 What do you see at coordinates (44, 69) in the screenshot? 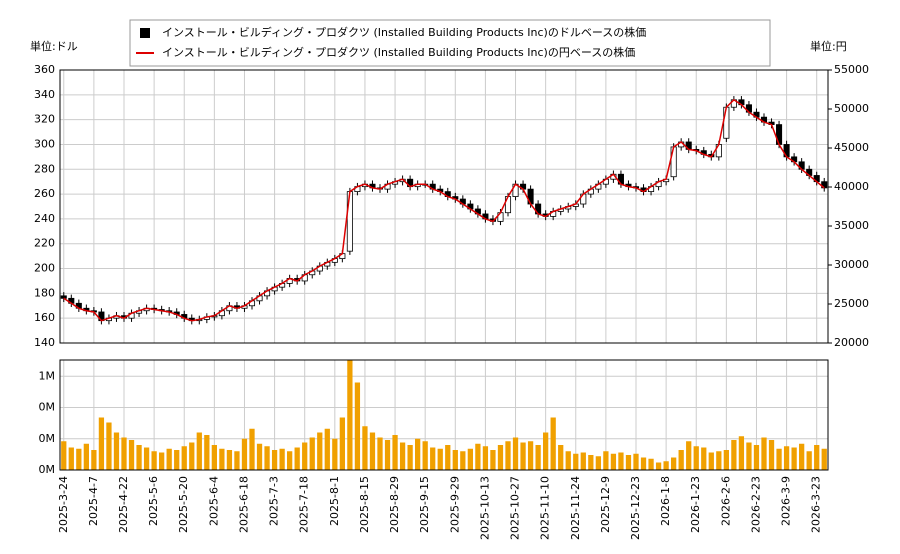
I see `y-tick-label: 360` at bounding box center [44, 69].